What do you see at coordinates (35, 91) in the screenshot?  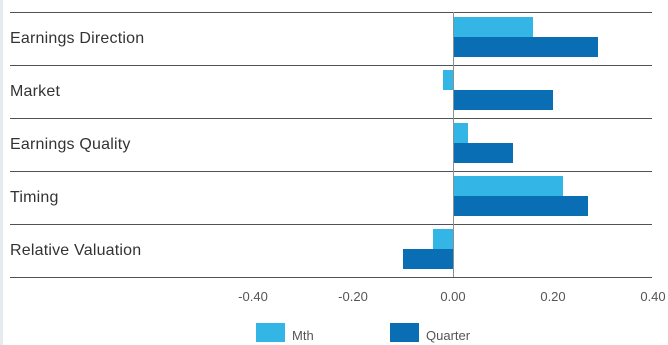 I see `category-label: Market` at bounding box center [35, 91].